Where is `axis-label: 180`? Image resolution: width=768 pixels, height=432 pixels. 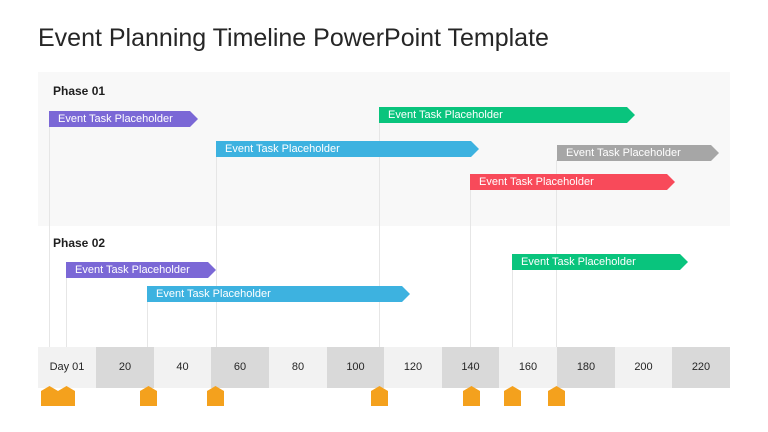 axis-label: 180 is located at coordinates (586, 367).